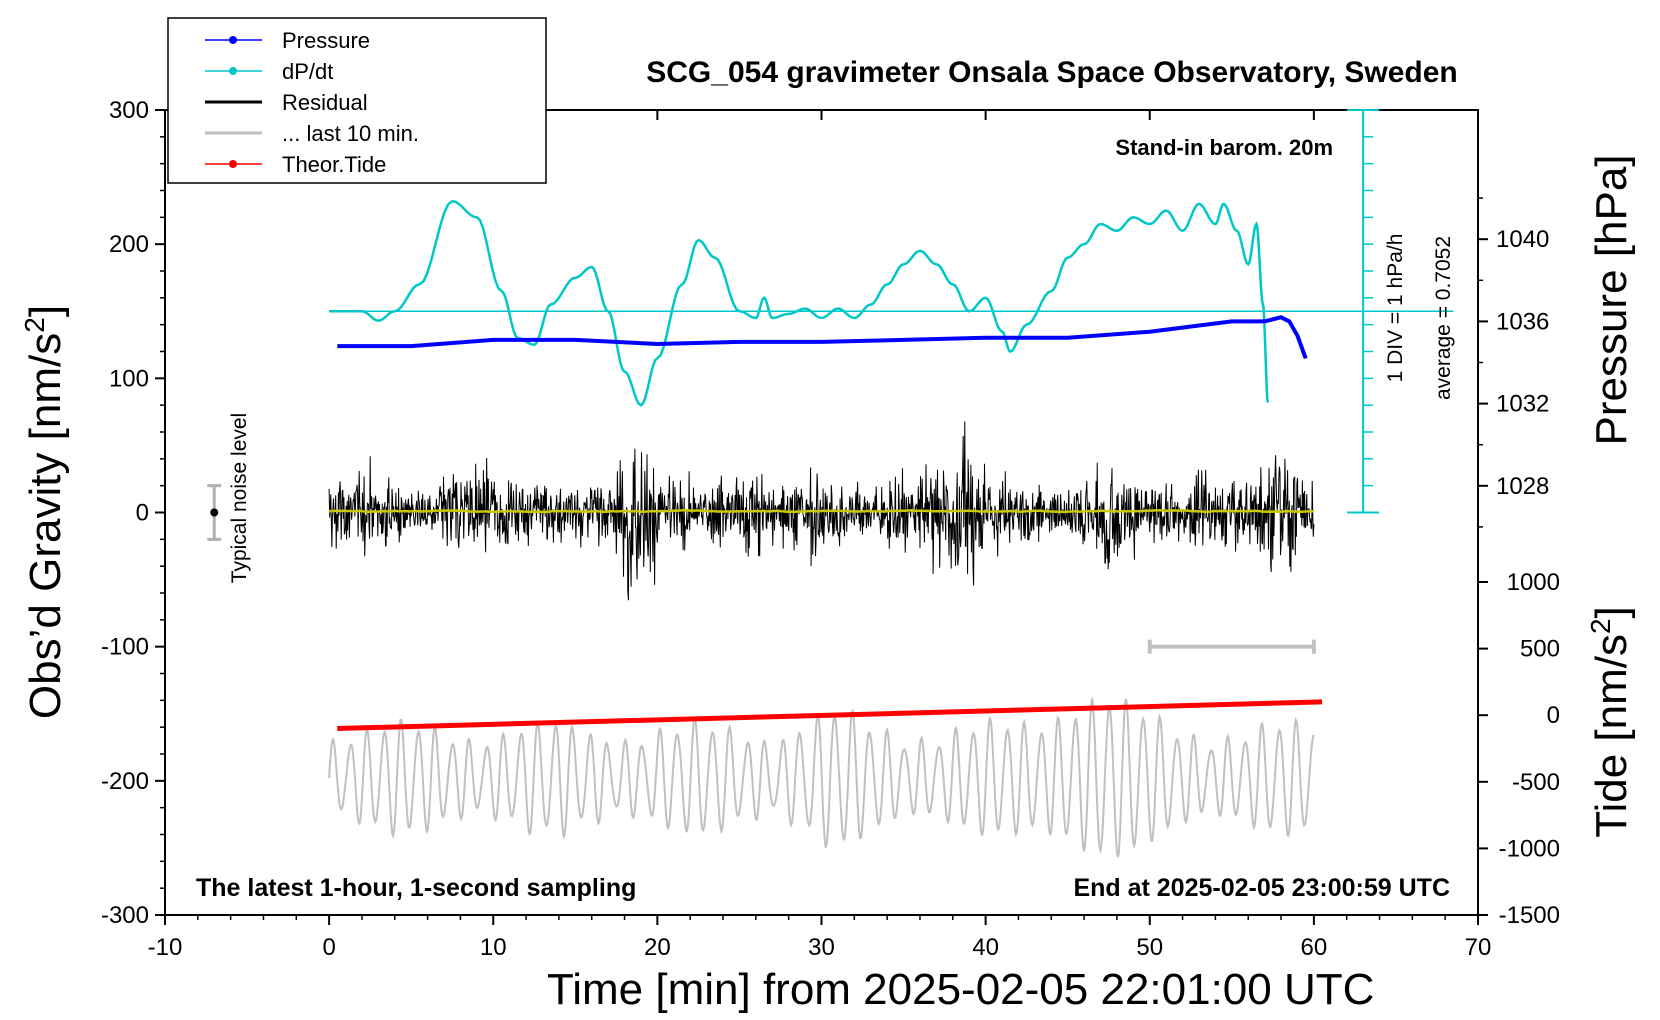  I want to click on x-tick-label: 30, so click(821, 947).